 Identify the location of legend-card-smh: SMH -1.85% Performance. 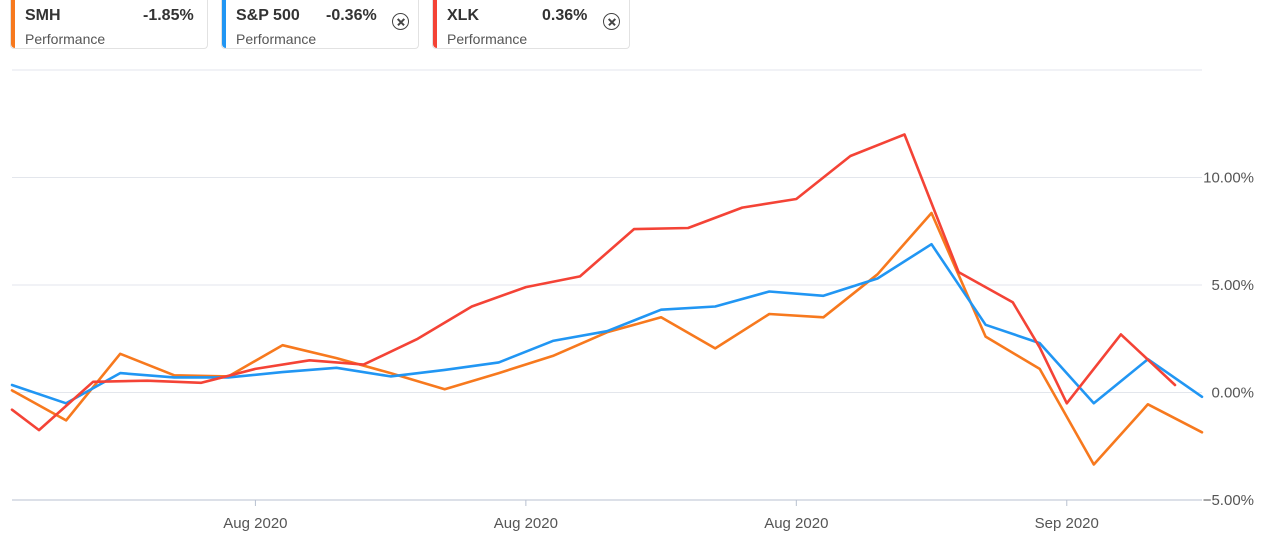
(109, 24).